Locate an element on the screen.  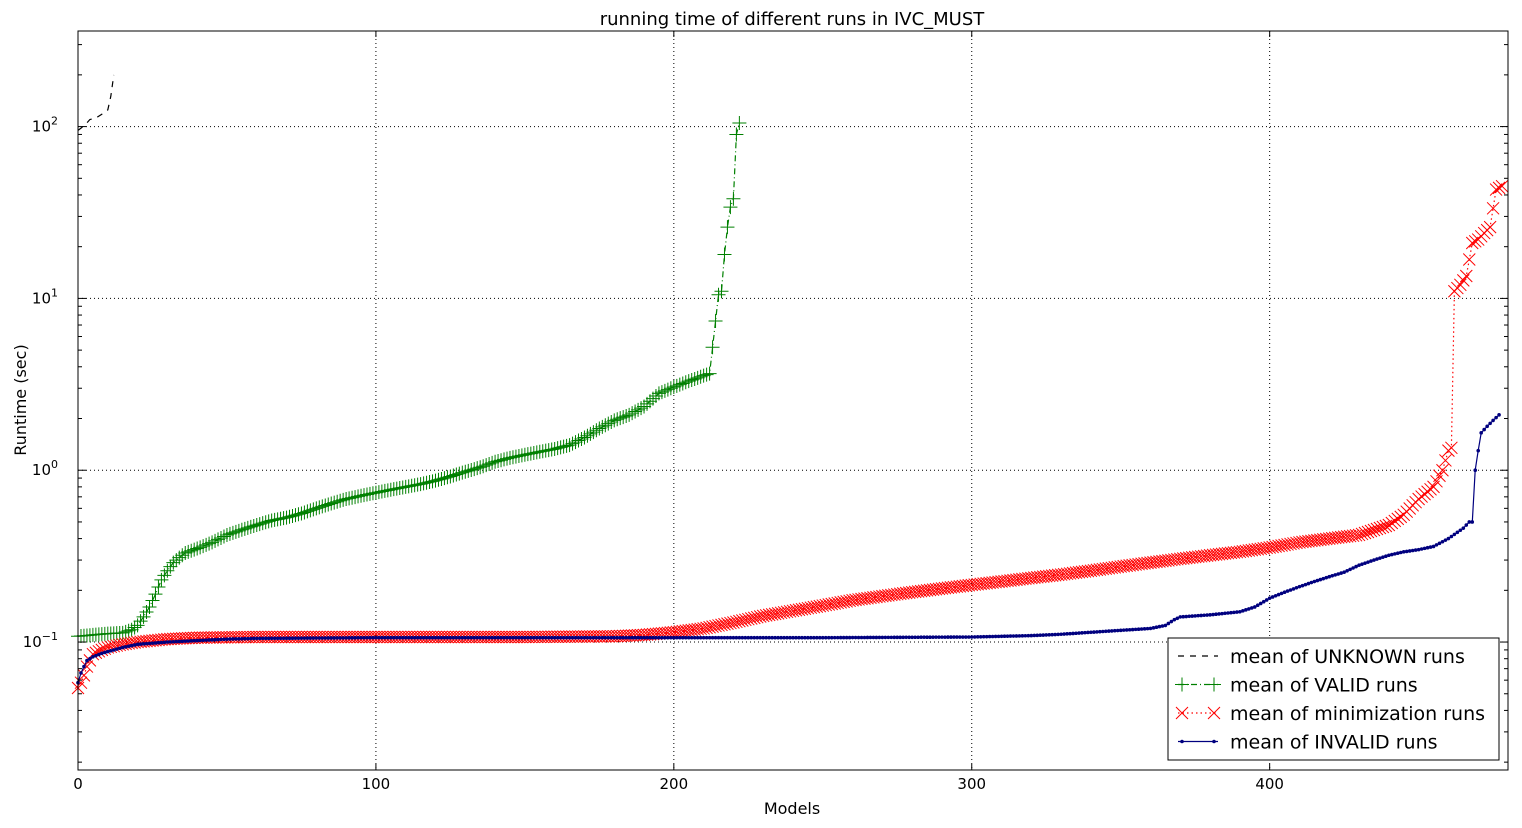
x-tick-label: 300 is located at coordinates (971, 784).